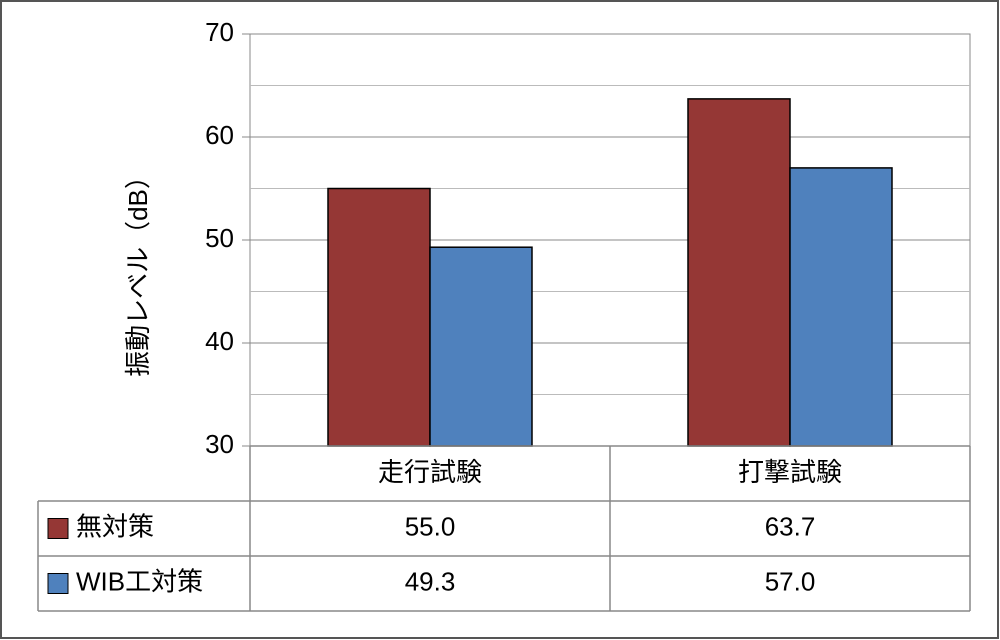  I want to click on y-tick-label: 50, so click(219, 238).